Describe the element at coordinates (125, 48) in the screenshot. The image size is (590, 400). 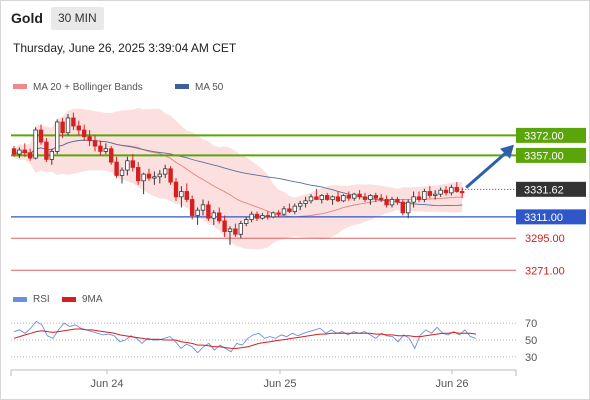
I see `chart-datetime: Thursday, June 26, 2025 3:39:04 AM CET` at that location.